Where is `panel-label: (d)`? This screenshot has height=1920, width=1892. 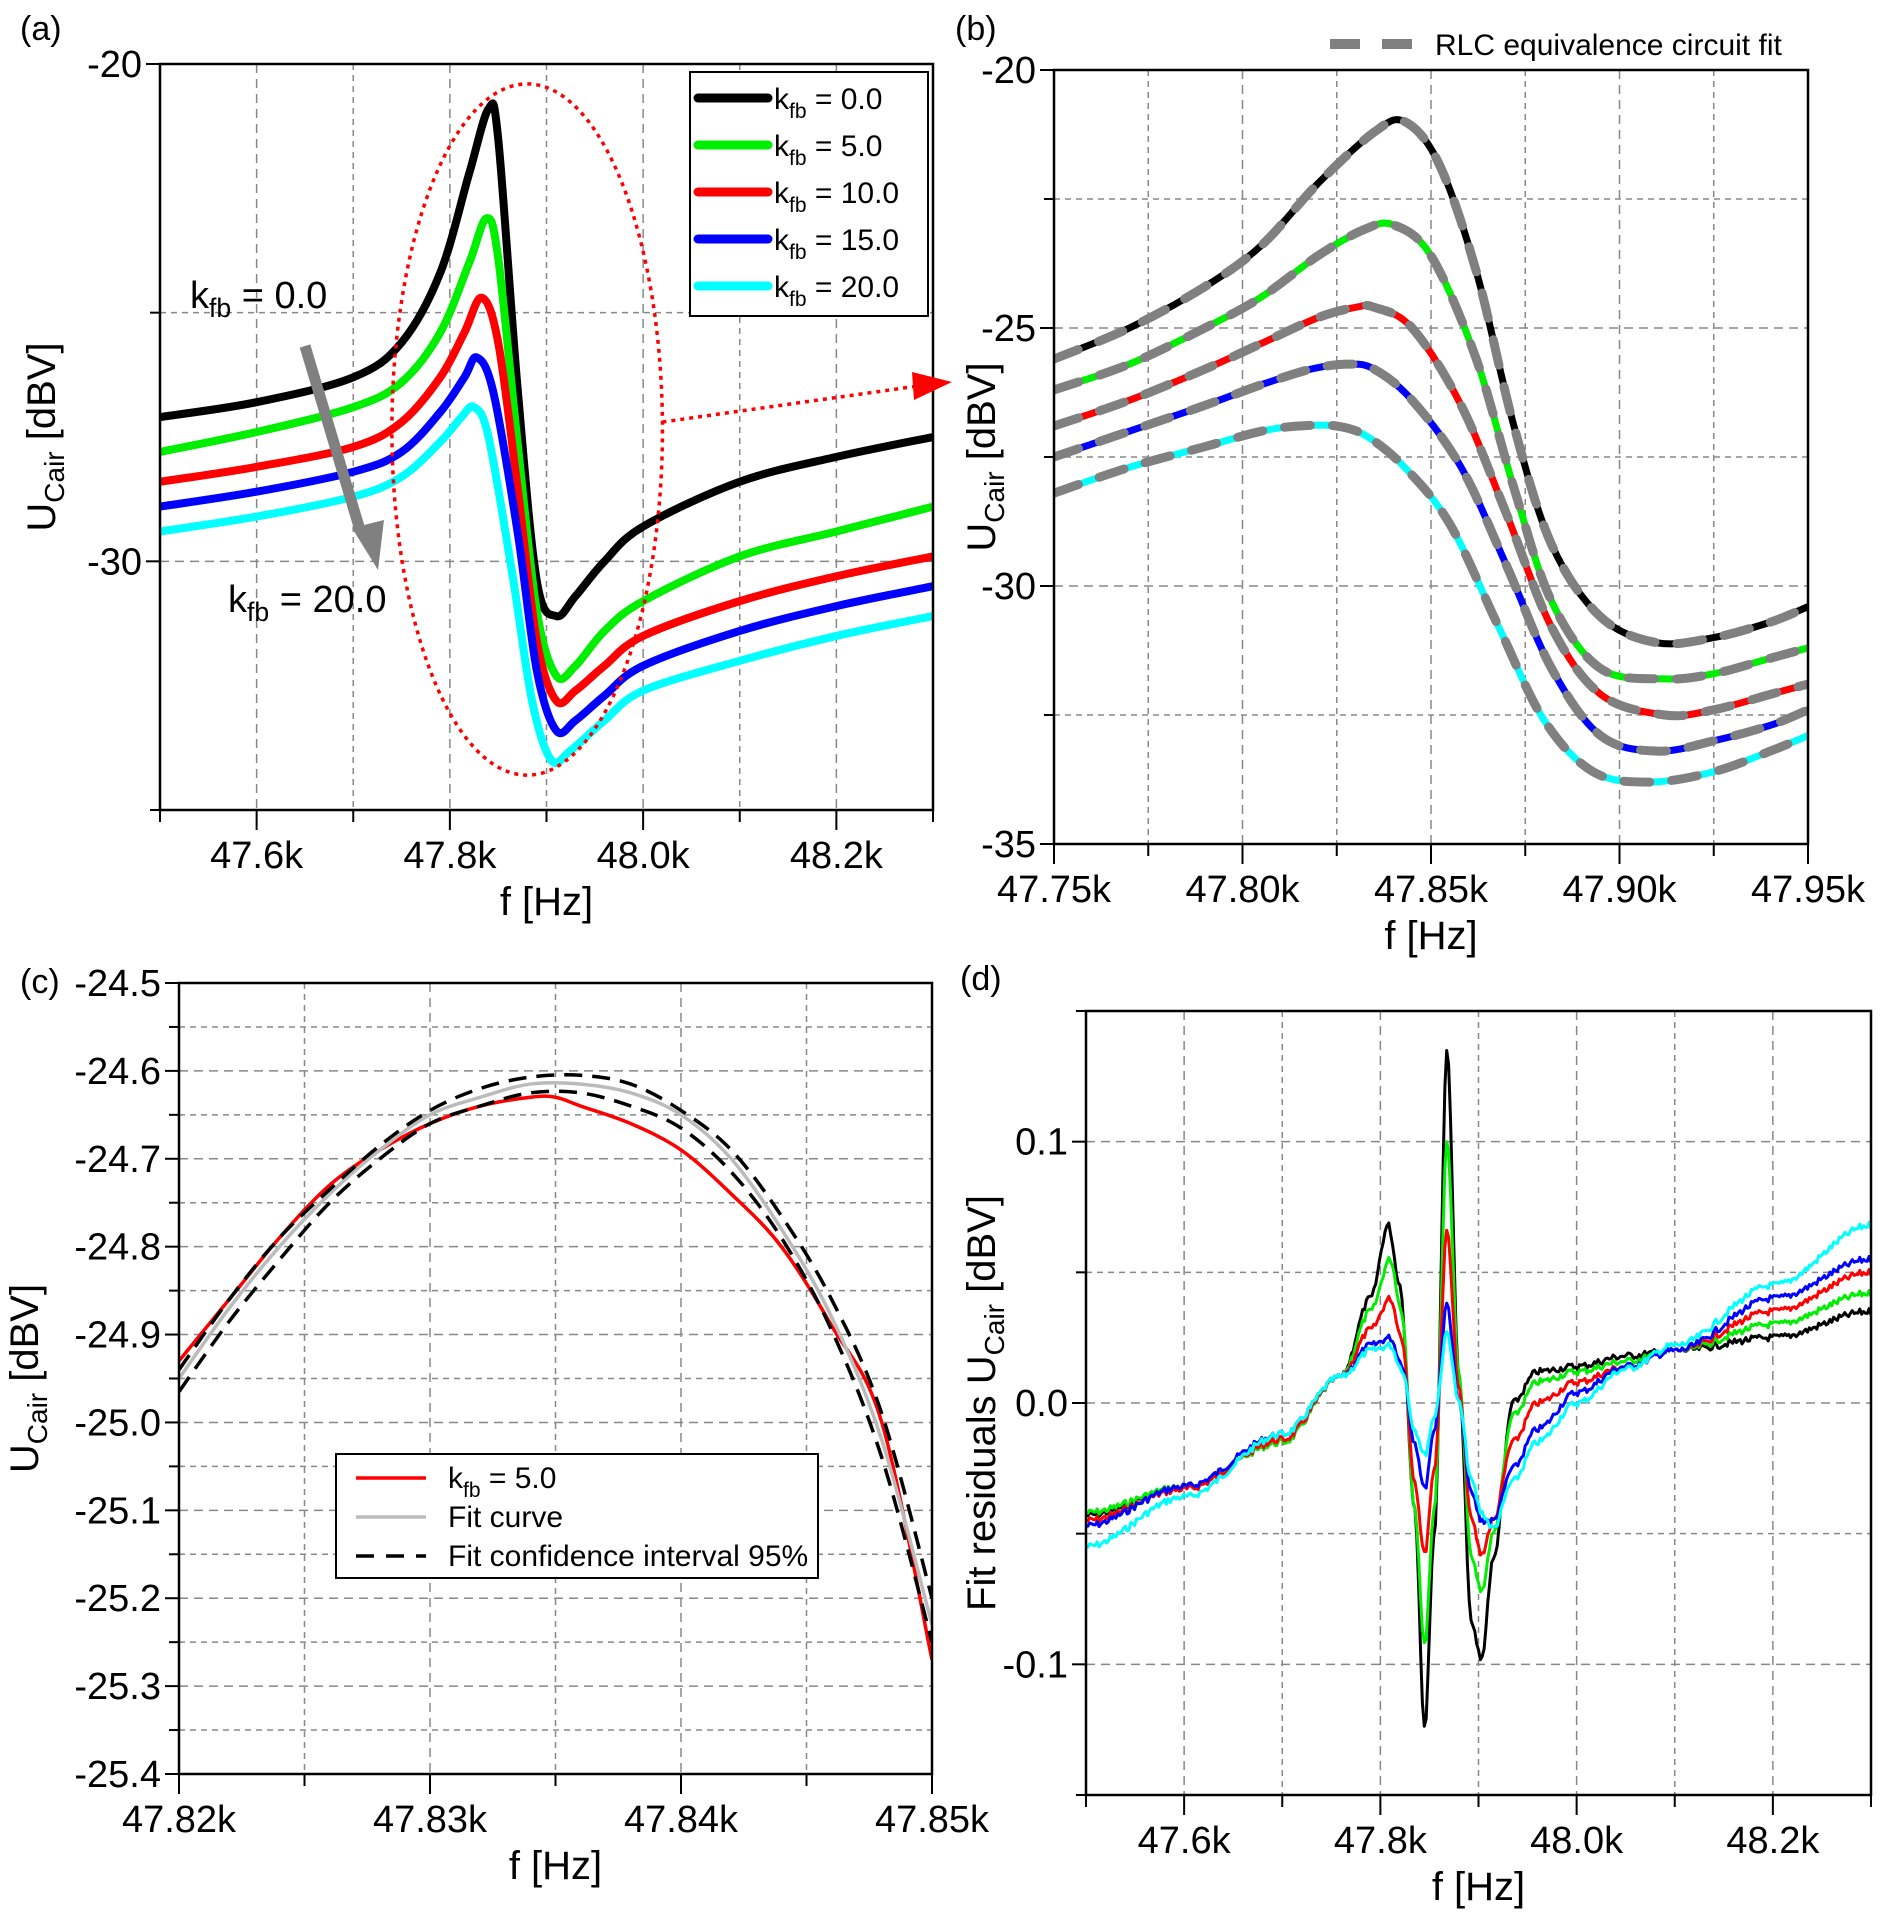
panel-label: (d) is located at coordinates (981, 979).